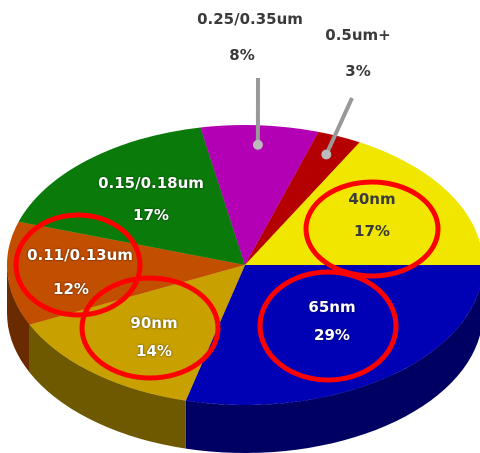 This screenshot has width=480, height=453. What do you see at coordinates (250, 19) in the screenshot?
I see `label-025-035um-name: 0.25/0.35um` at bounding box center [250, 19].